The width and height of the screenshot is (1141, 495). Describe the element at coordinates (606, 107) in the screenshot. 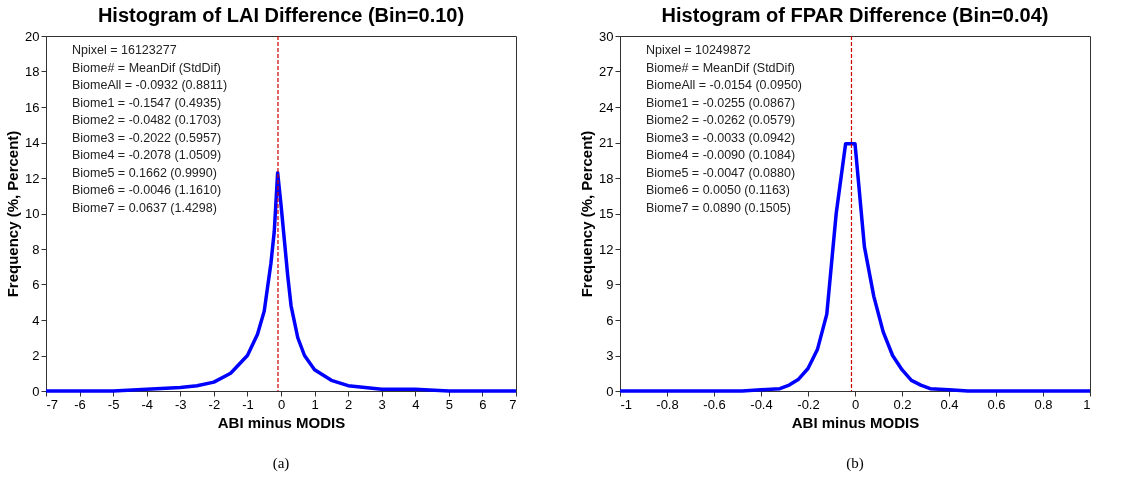

I see `y-tick-label: 24` at that location.